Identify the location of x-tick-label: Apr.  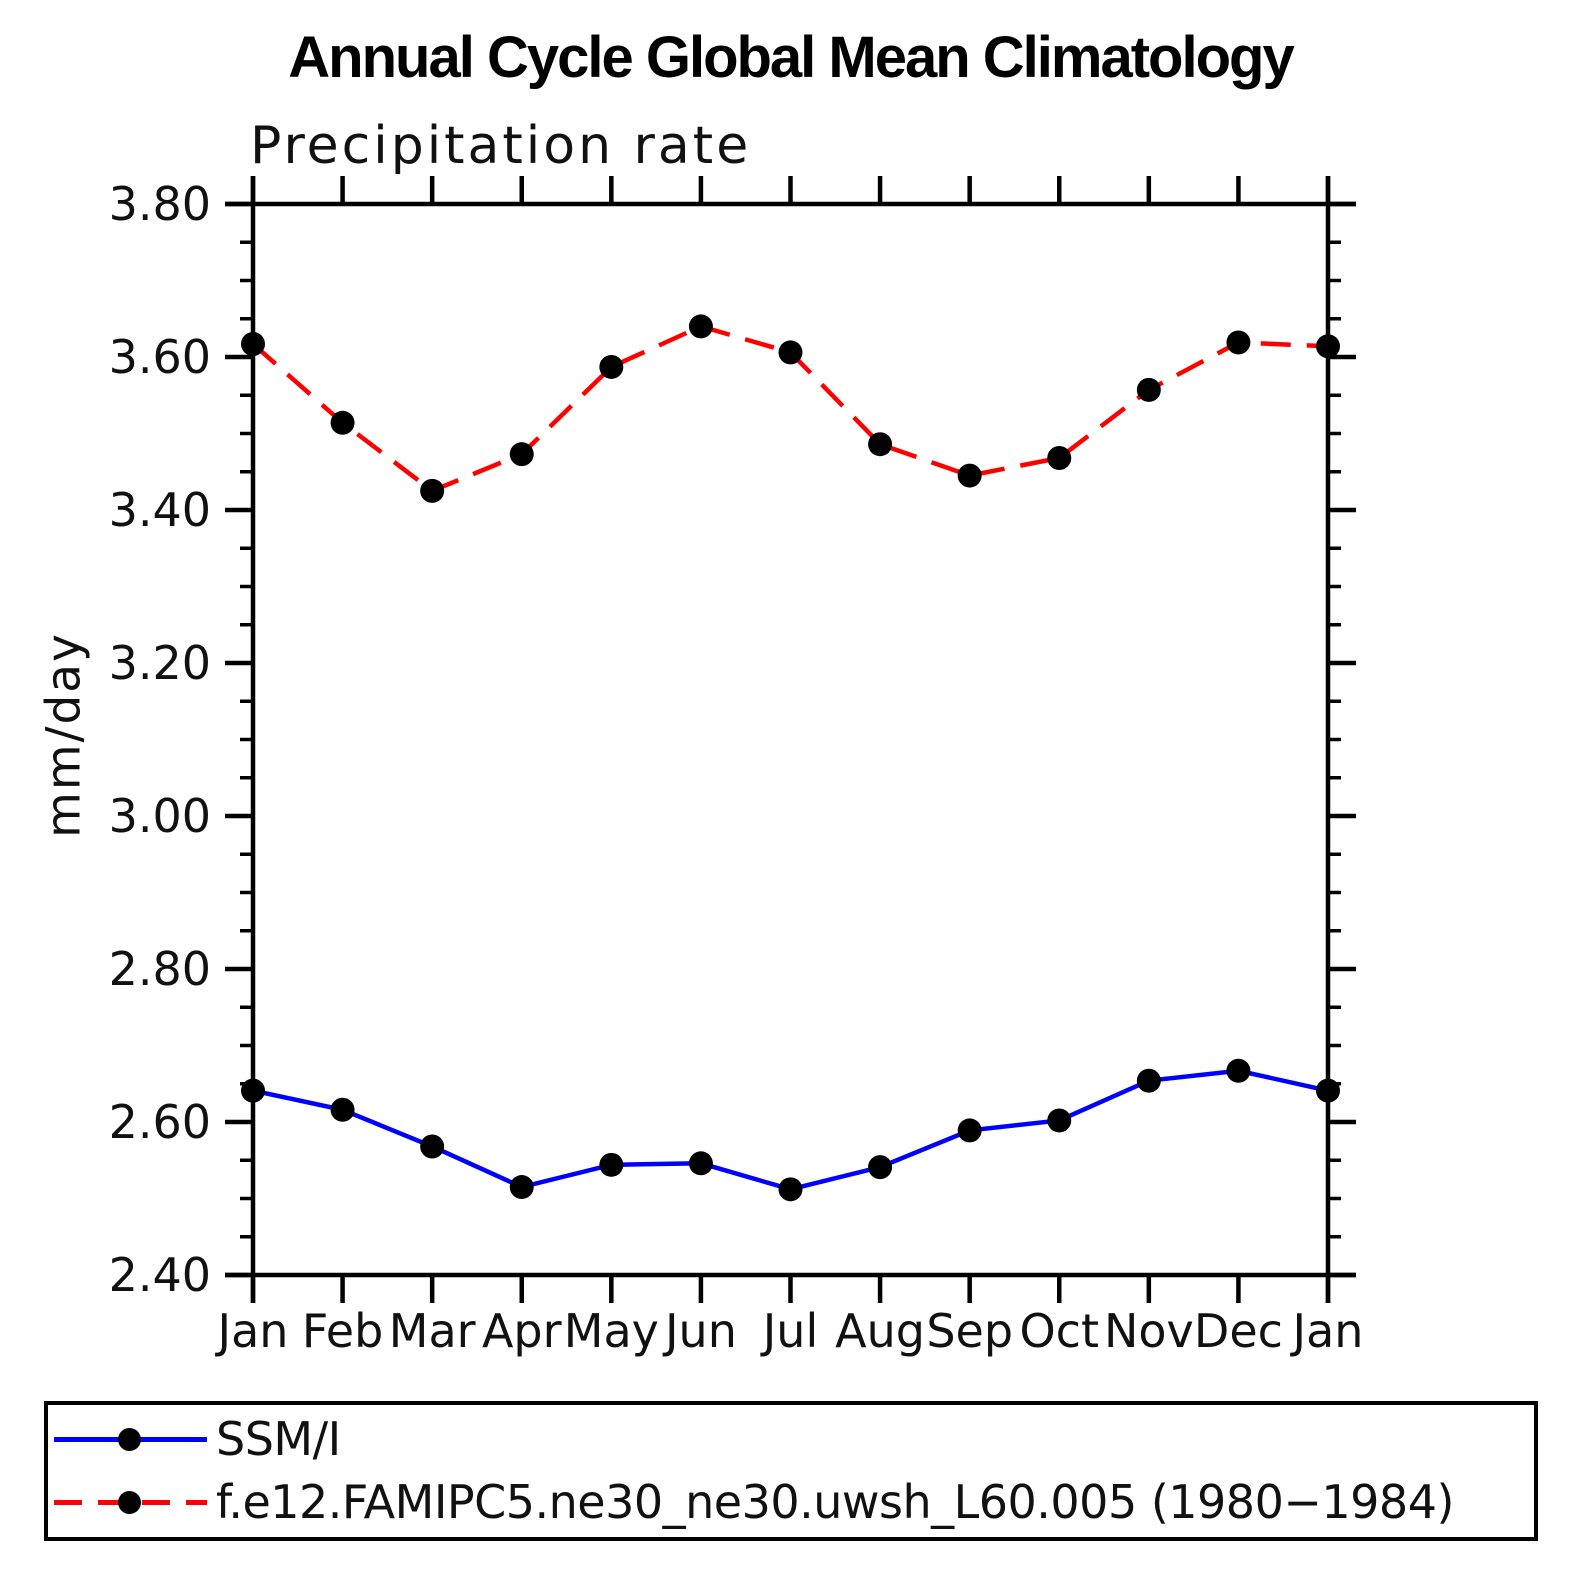
(522, 1331).